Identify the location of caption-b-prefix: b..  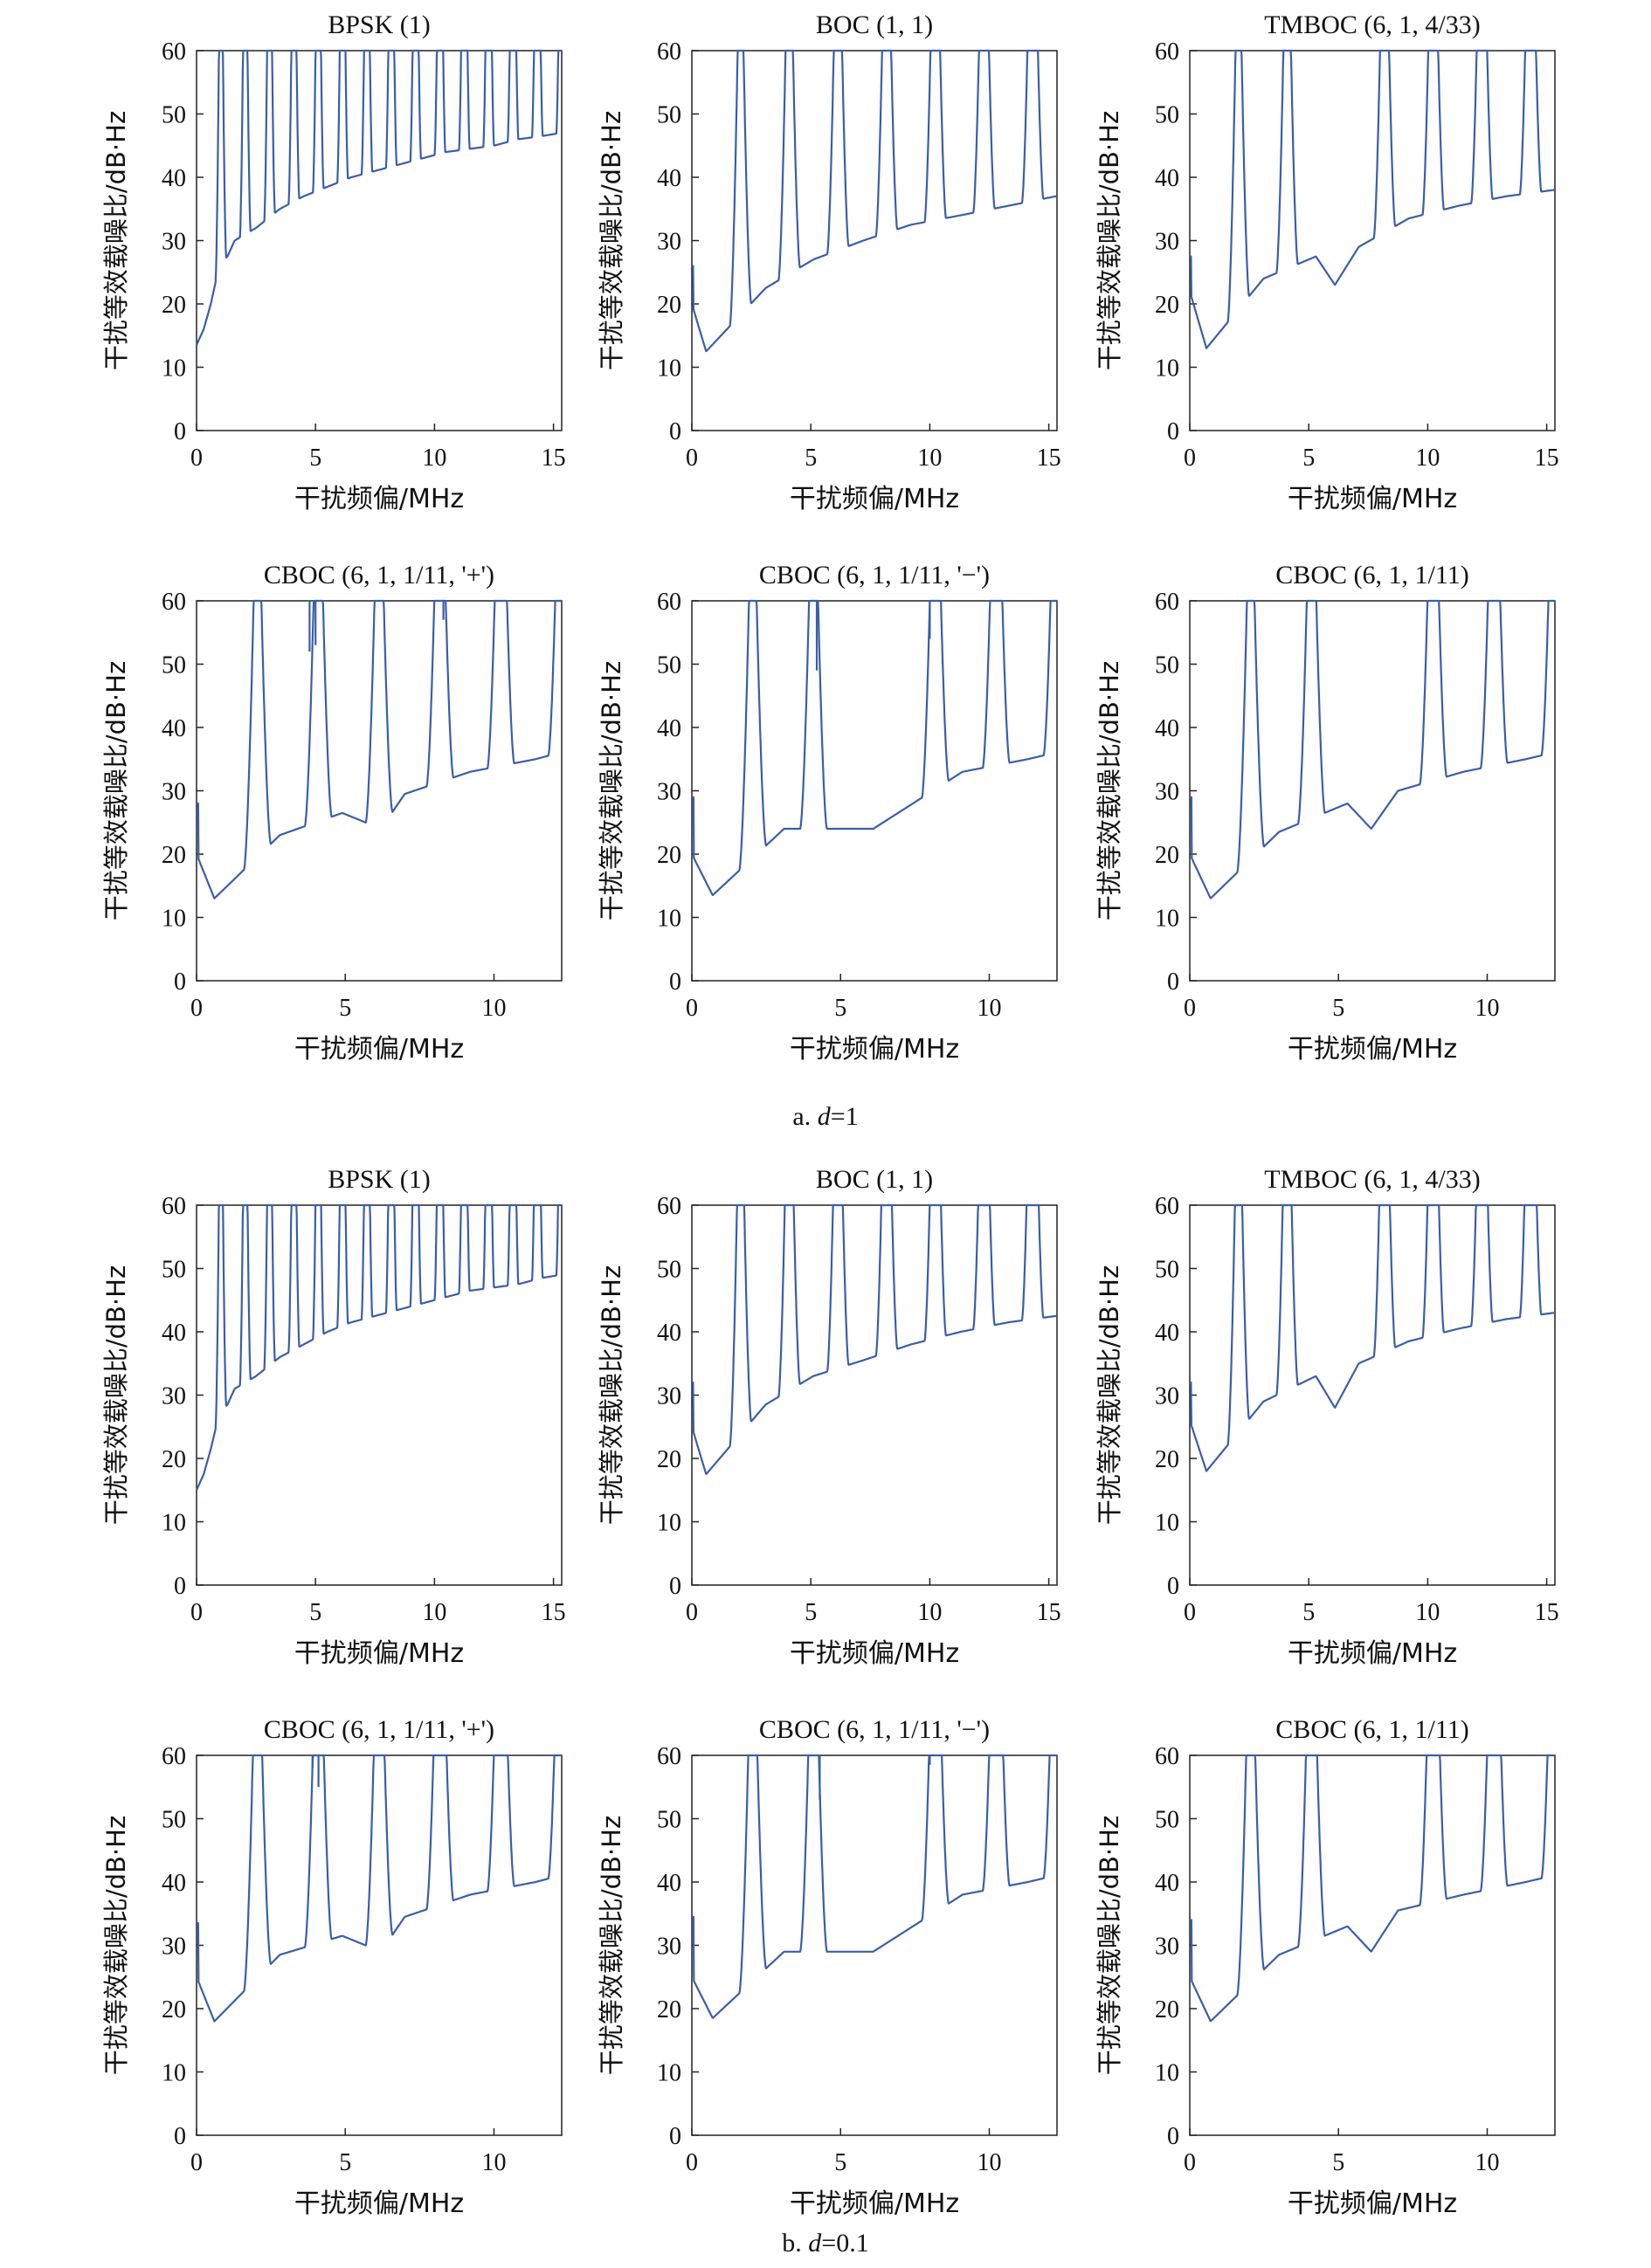
(795, 2243).